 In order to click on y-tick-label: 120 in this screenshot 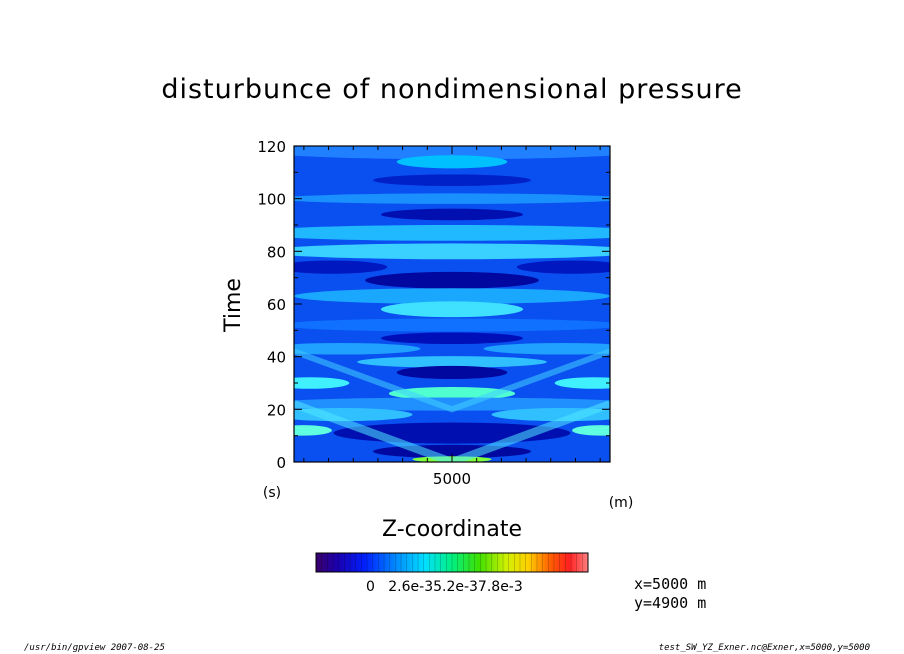, I will do `click(271, 147)`.